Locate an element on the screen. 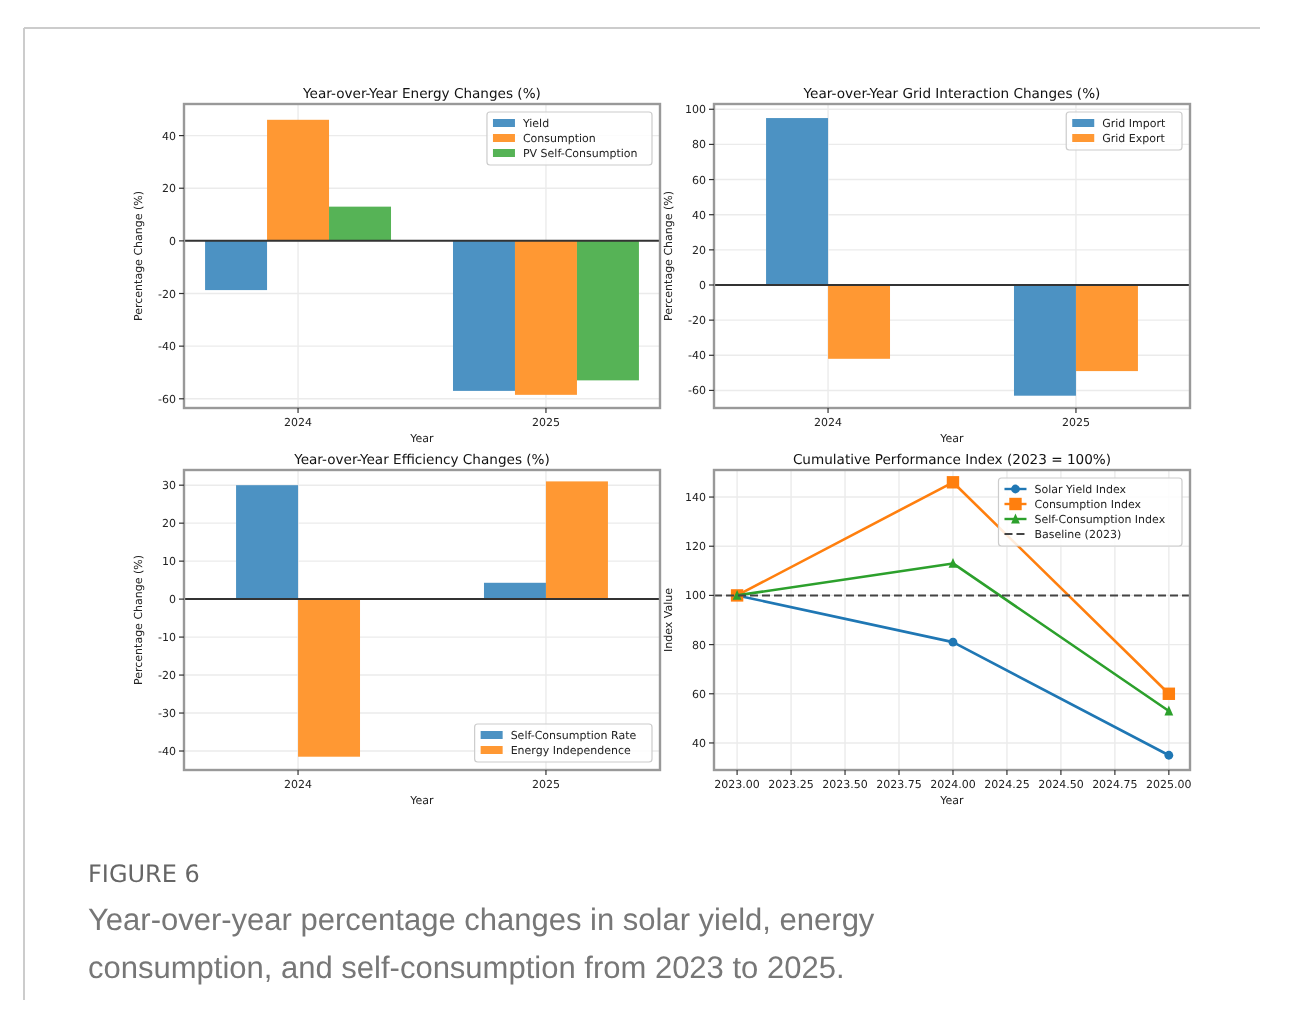 Image resolution: width=1292 pixels, height=1018 pixels. caption: FIGURE 6 is located at coordinates (144, 874).